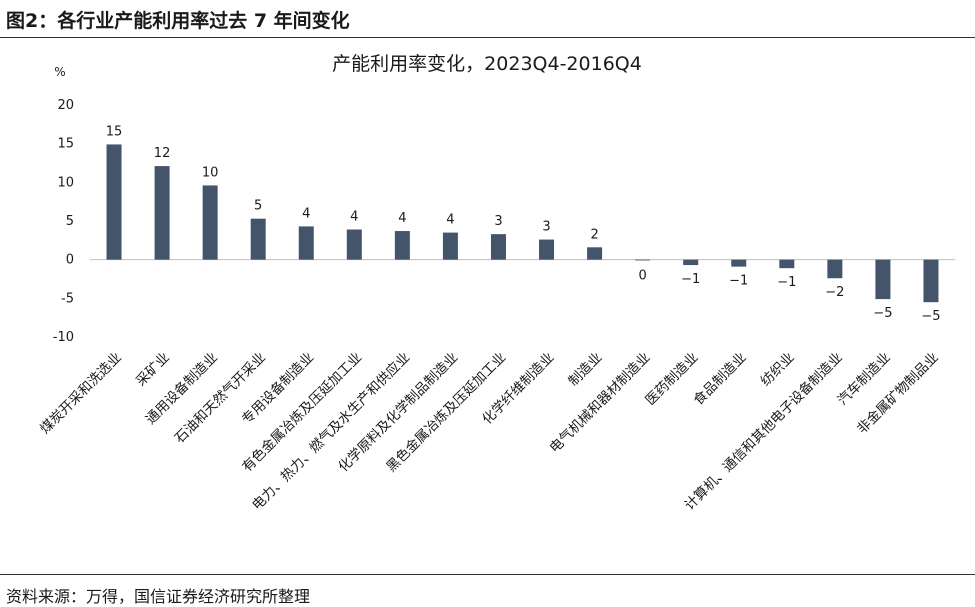  Describe the element at coordinates (63, 337) in the screenshot. I see `y-tick-label: -10` at that location.